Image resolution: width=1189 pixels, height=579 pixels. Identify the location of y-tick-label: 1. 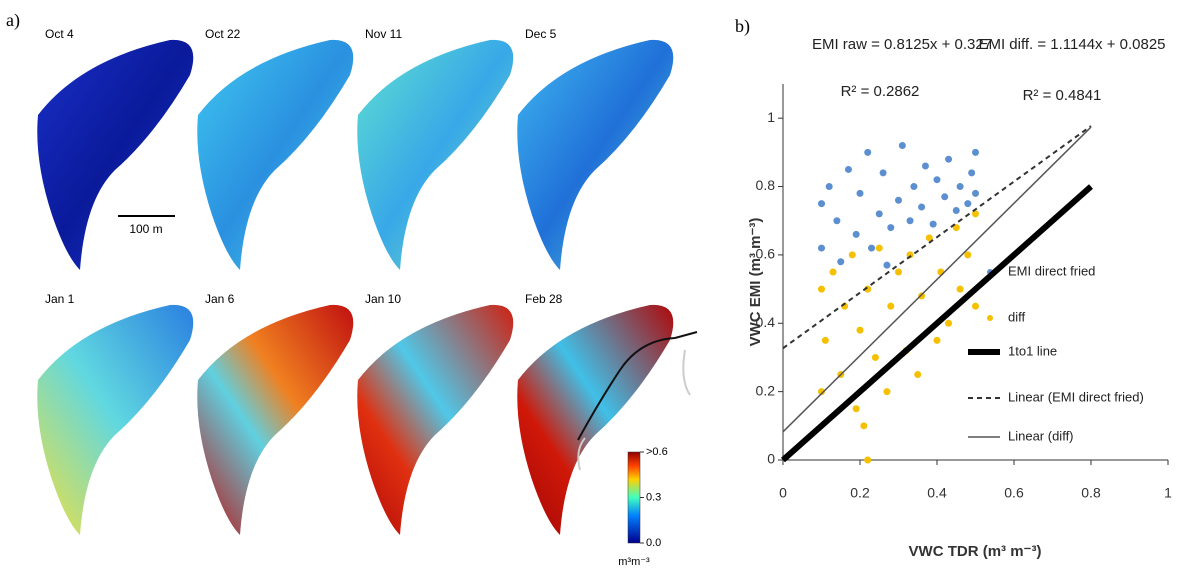
(771, 117).